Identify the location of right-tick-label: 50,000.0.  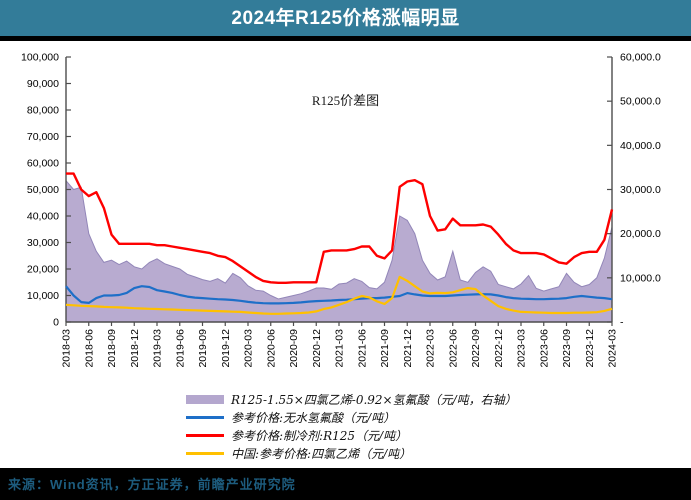
(640, 102).